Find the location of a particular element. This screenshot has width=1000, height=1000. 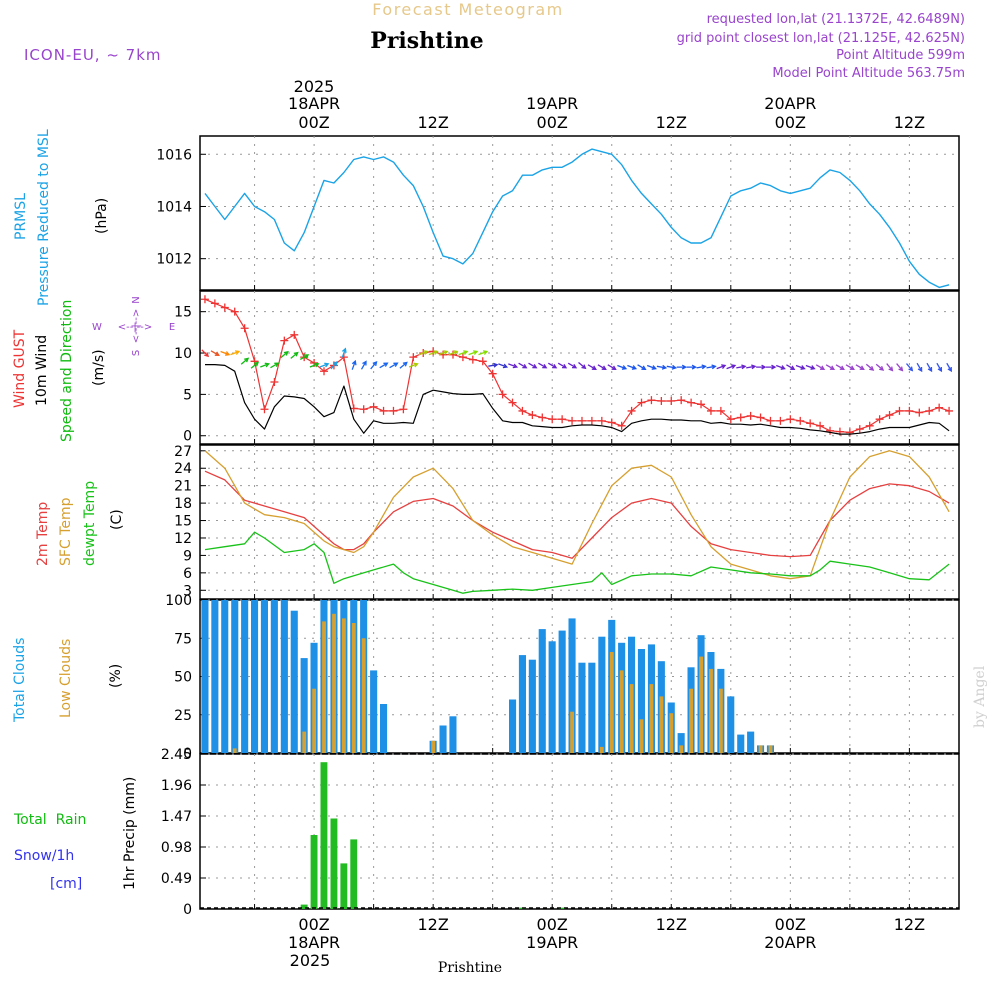

total-clouds-label: Total Clouds is located at coordinates (20, 680).